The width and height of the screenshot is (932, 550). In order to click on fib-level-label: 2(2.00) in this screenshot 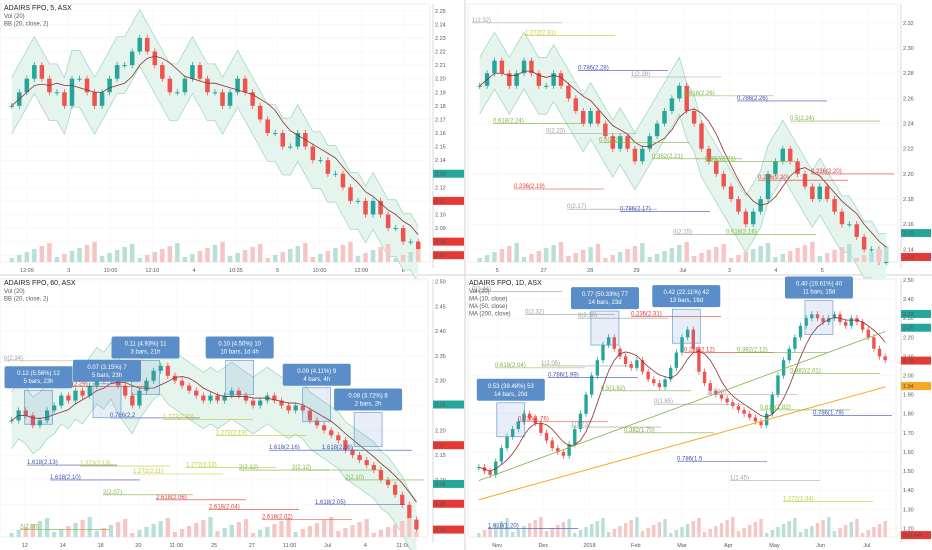, I will do `click(29, 528)`.